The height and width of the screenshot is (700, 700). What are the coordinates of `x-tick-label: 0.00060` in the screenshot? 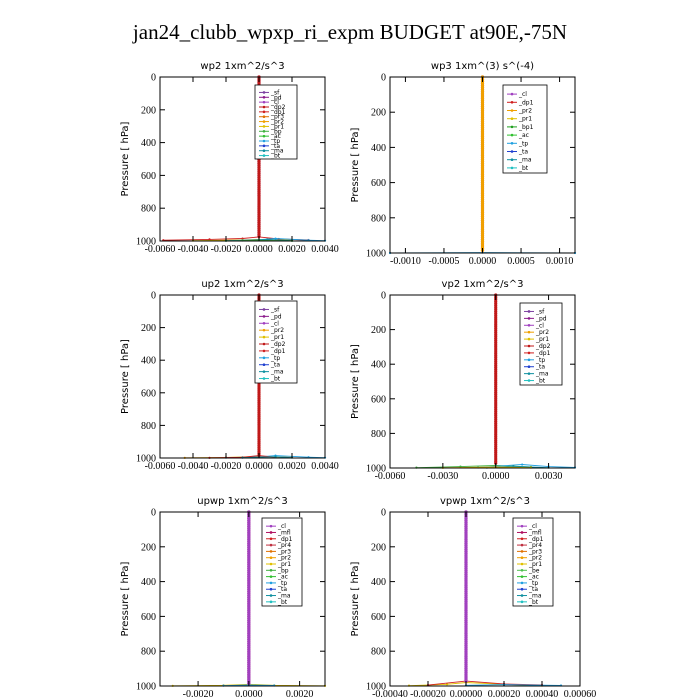 It's located at (580, 694).